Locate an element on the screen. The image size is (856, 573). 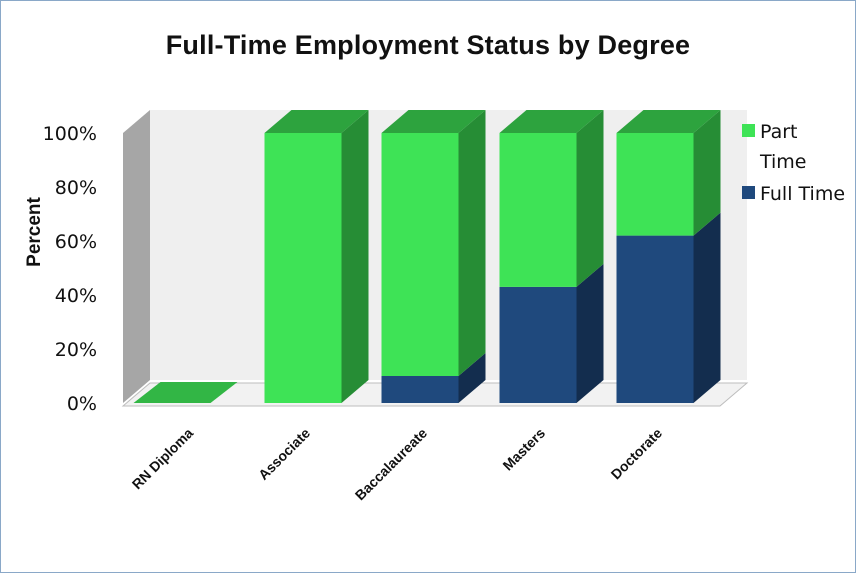
legend-label: Full Time is located at coordinates (802, 194).